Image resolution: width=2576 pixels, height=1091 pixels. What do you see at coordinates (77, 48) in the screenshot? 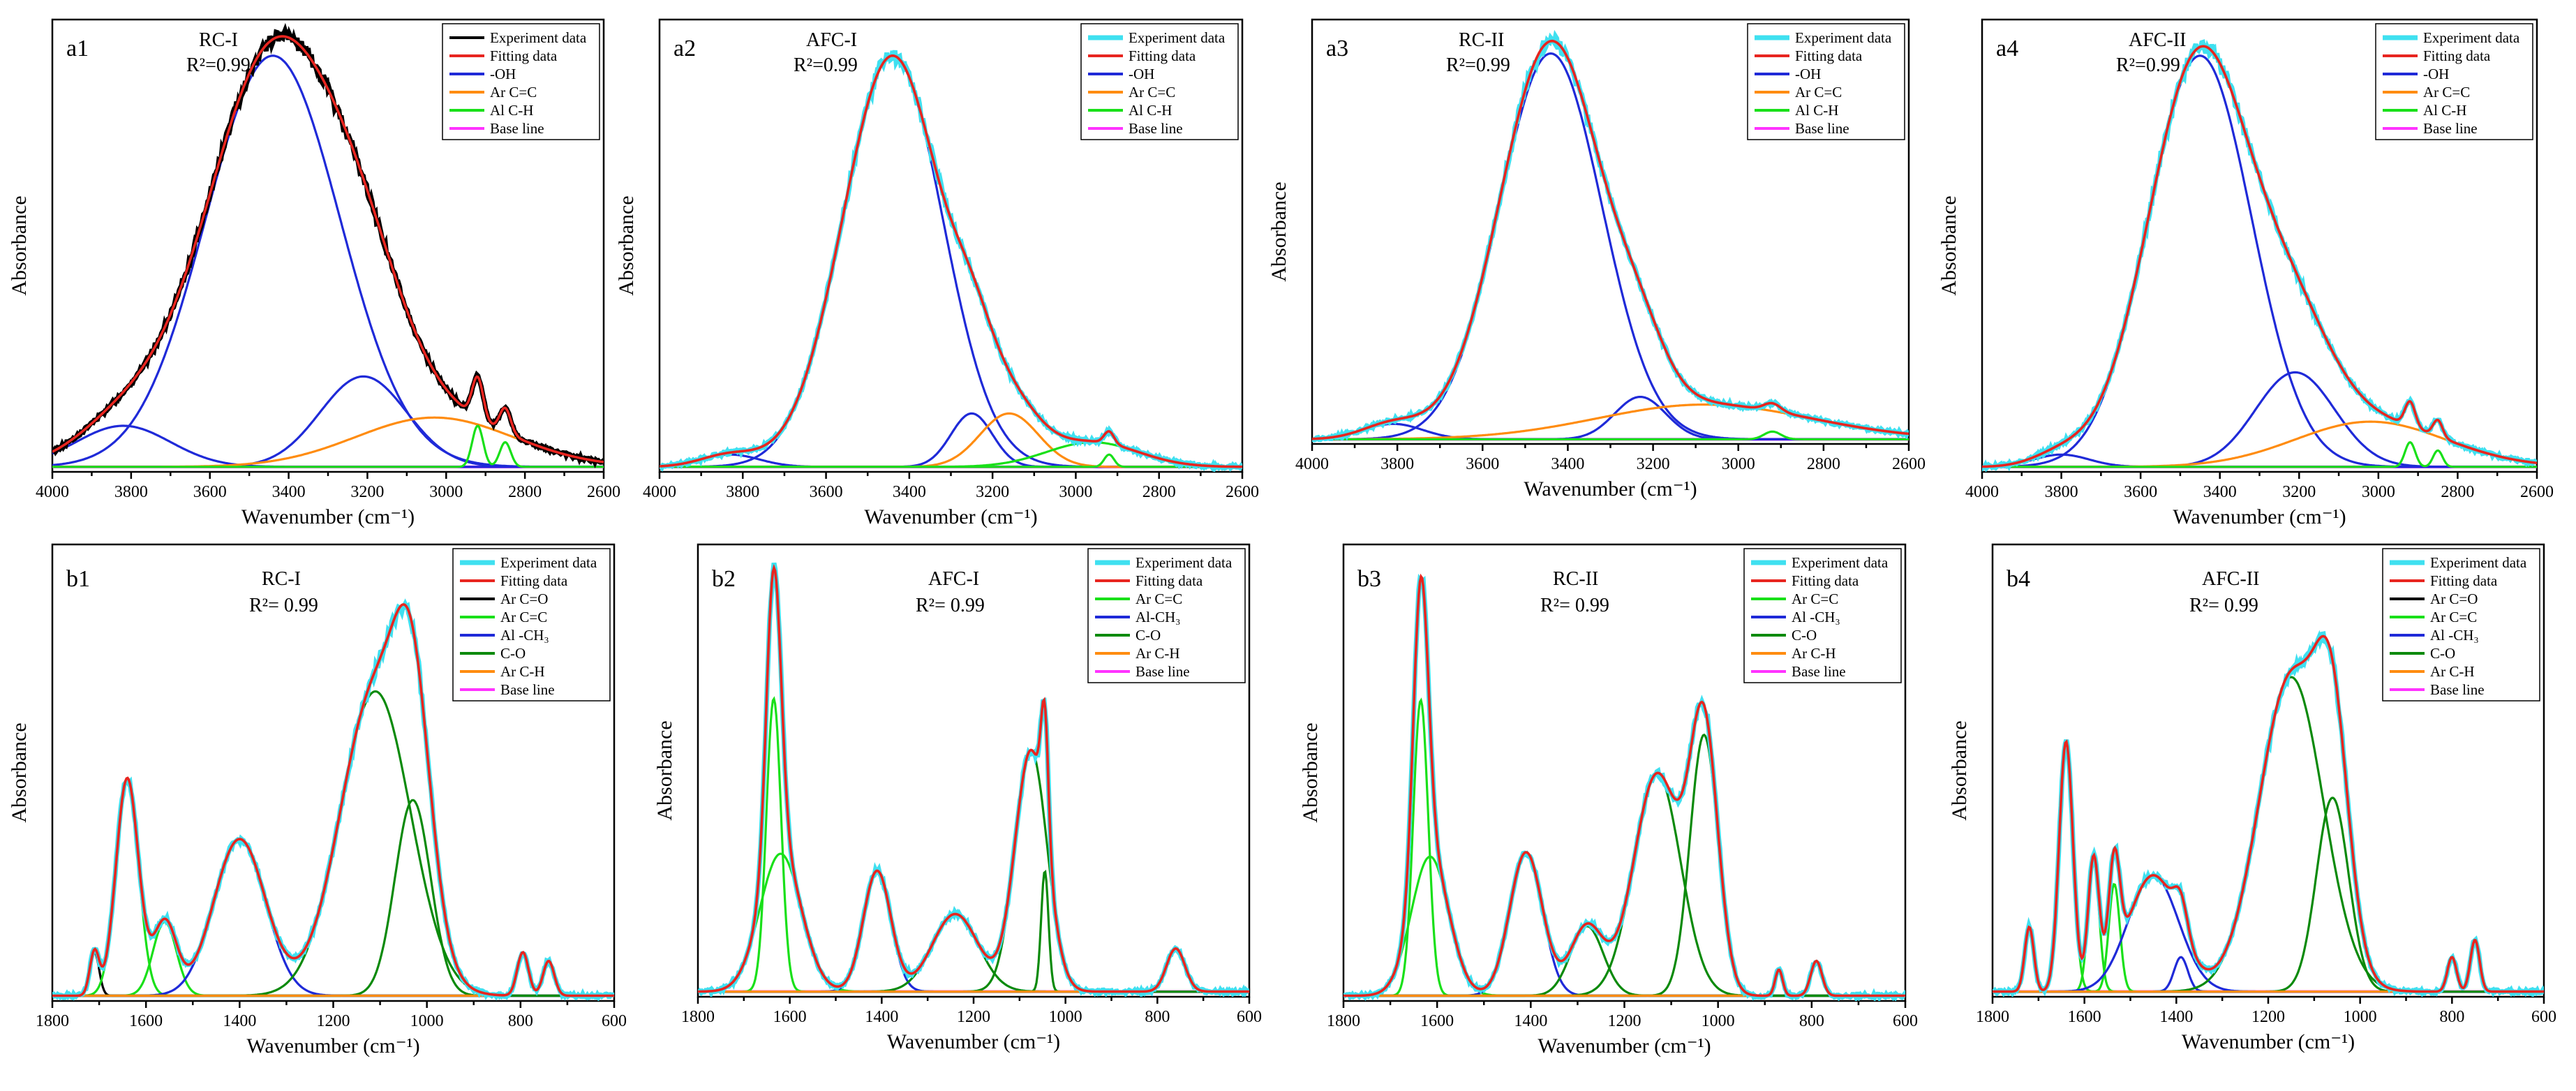
I see `panel-tag: a1` at bounding box center [77, 48].